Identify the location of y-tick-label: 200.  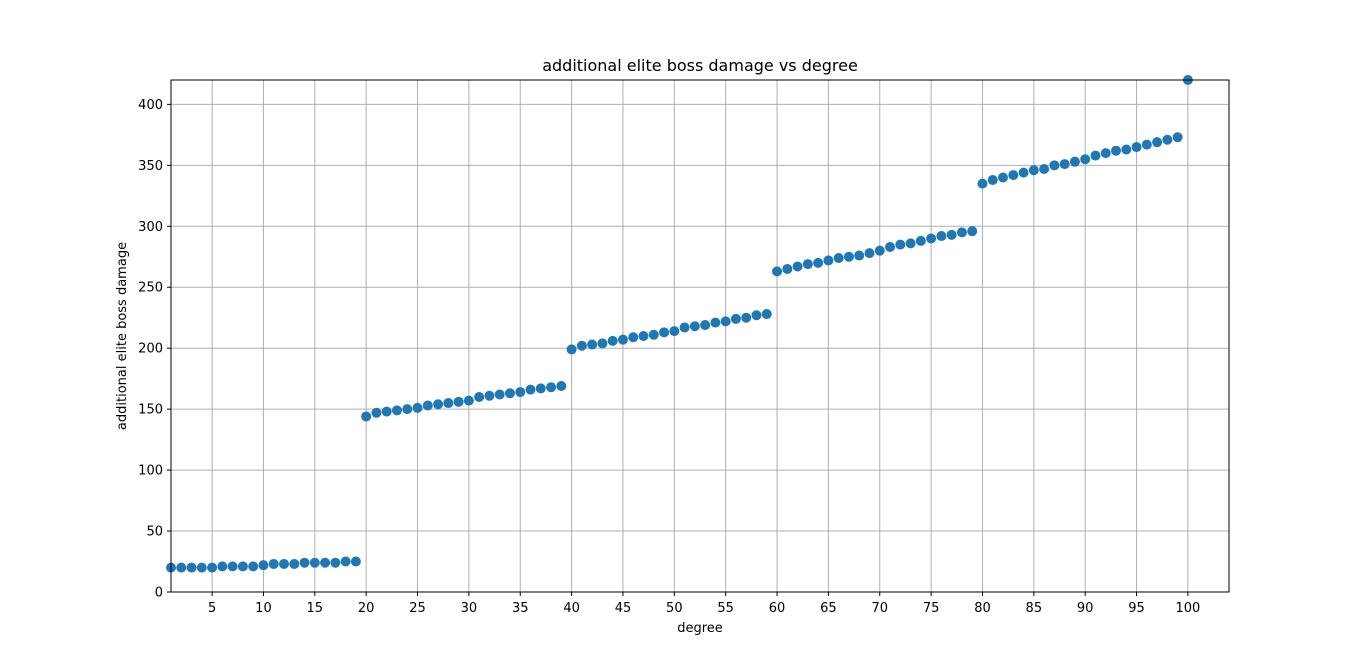
(150, 349).